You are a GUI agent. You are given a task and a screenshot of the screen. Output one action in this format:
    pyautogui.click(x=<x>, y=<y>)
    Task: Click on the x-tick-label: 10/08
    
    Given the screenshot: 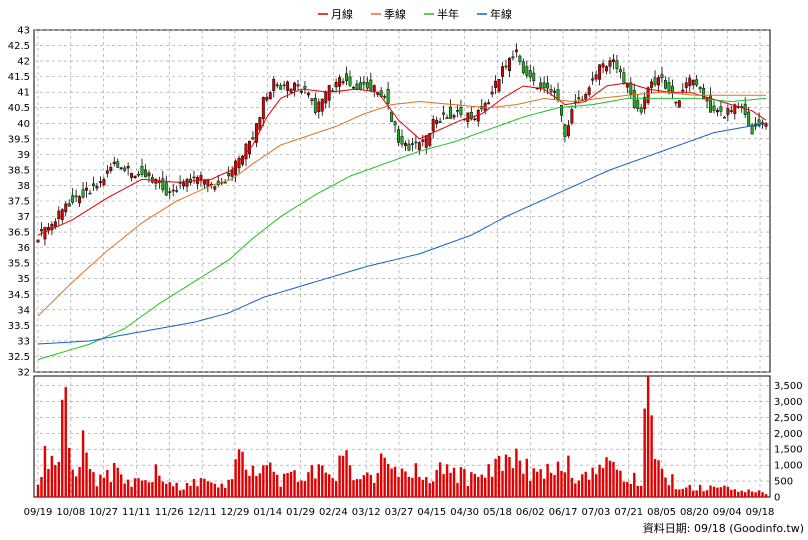 What is the action you would take?
    pyautogui.click(x=70, y=512)
    